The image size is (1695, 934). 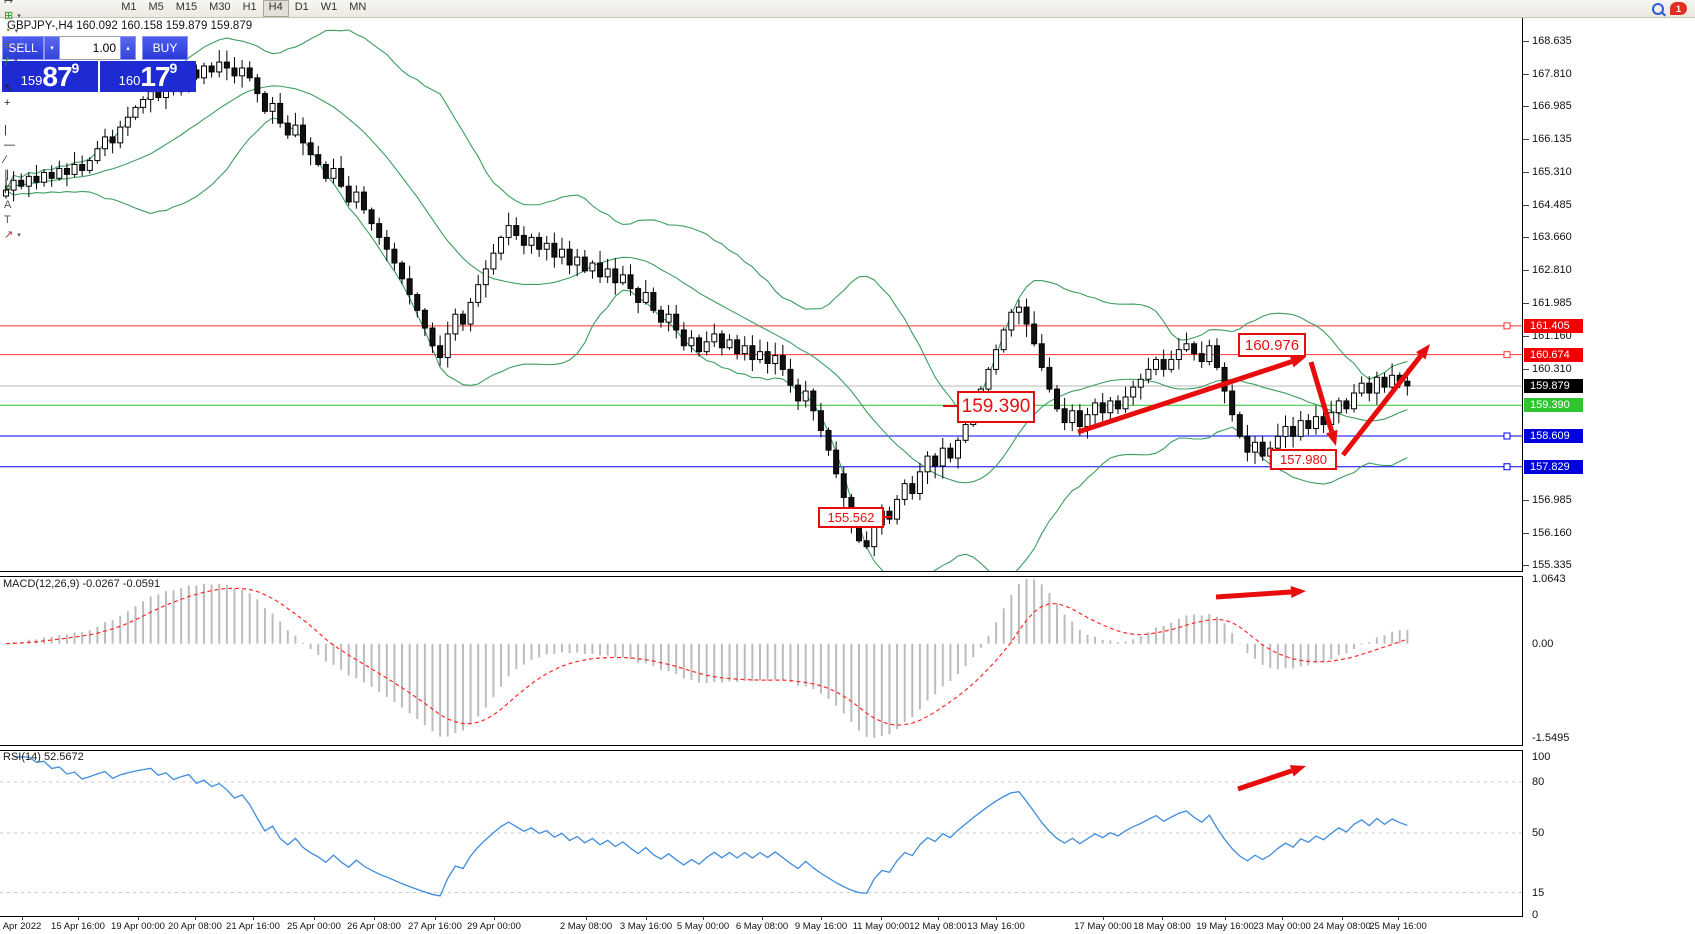 I want to click on fibonacci-icon: F, so click(x=38, y=190).